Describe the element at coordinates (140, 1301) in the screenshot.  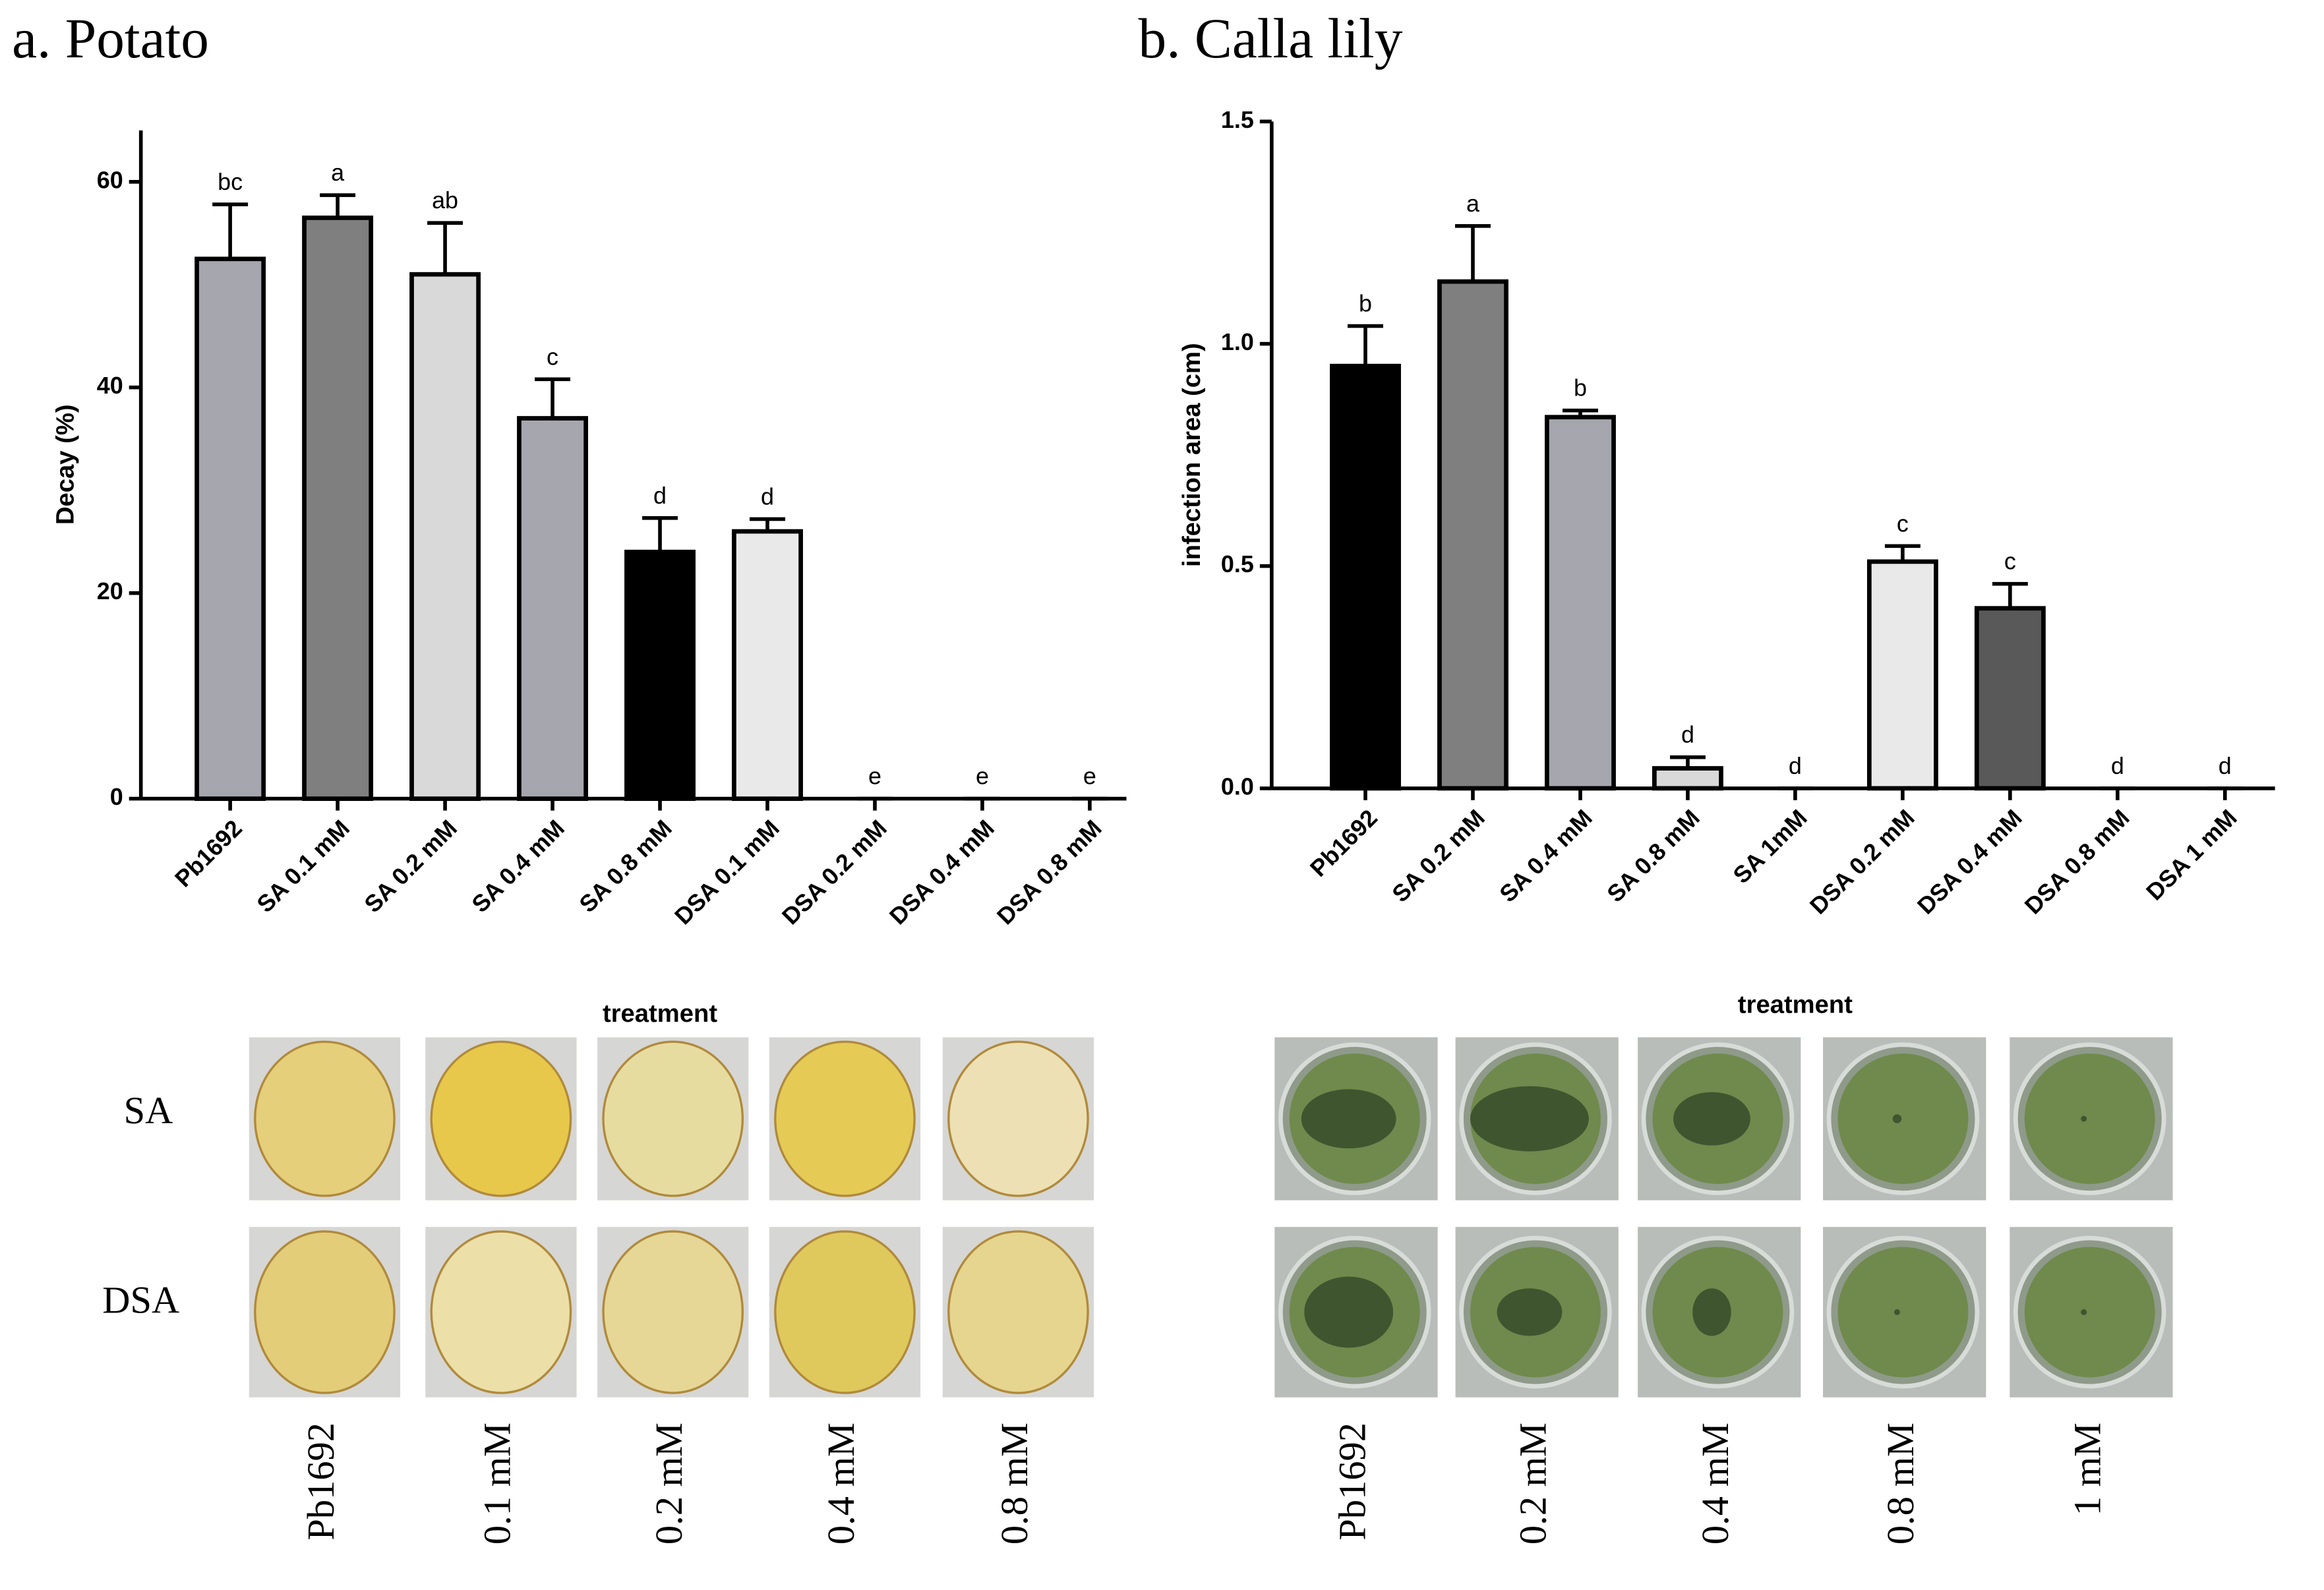
I see `row-label: DSA` at that location.